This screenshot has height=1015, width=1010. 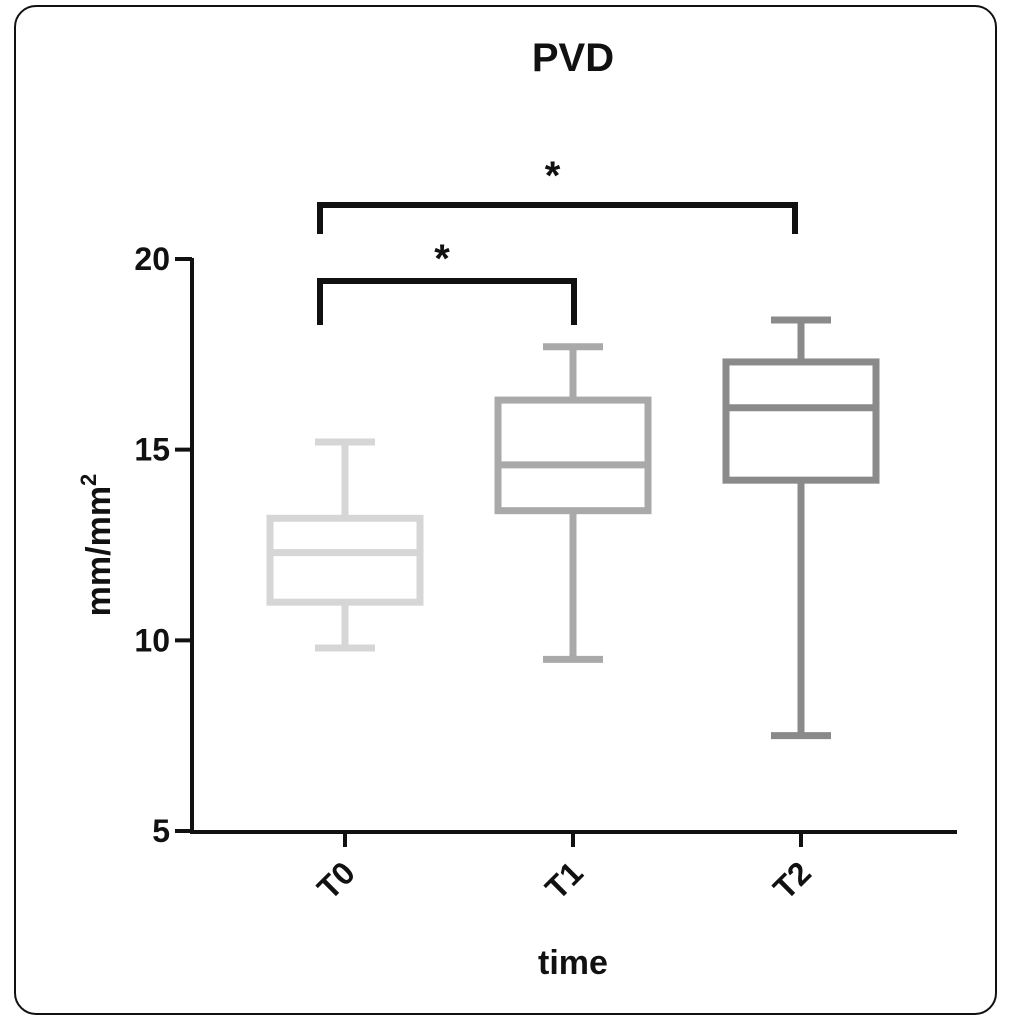 I want to click on box-t2, so click(x=801, y=528).